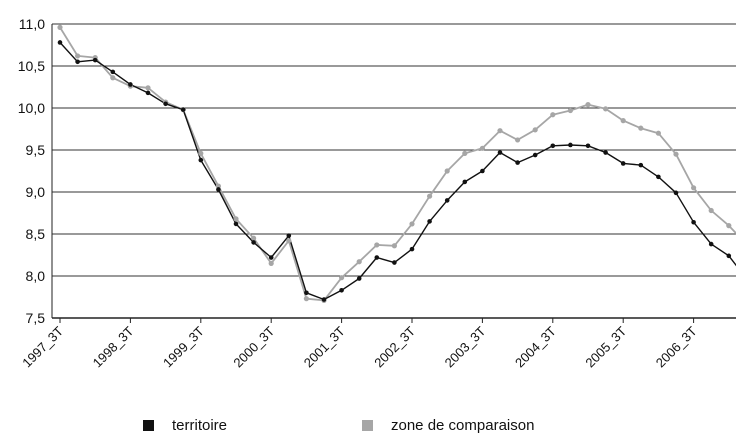 The width and height of the screenshot is (736, 436). What do you see at coordinates (463, 425) in the screenshot?
I see `legend-label-zone-de-comparaison: zone de comparaison` at bounding box center [463, 425].